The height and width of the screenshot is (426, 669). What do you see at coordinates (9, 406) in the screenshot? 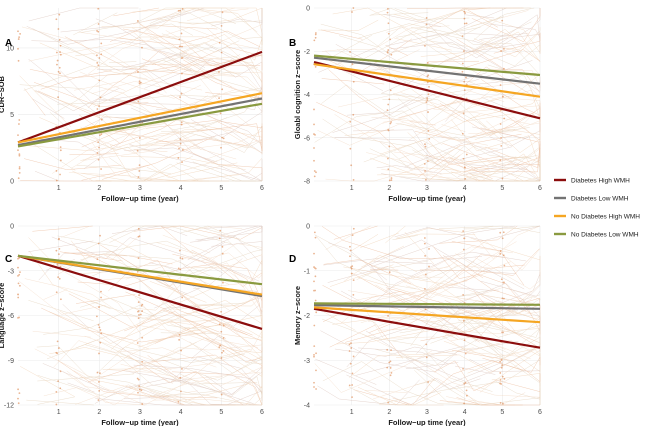
I see `y-tick-label: -12` at bounding box center [9, 406].